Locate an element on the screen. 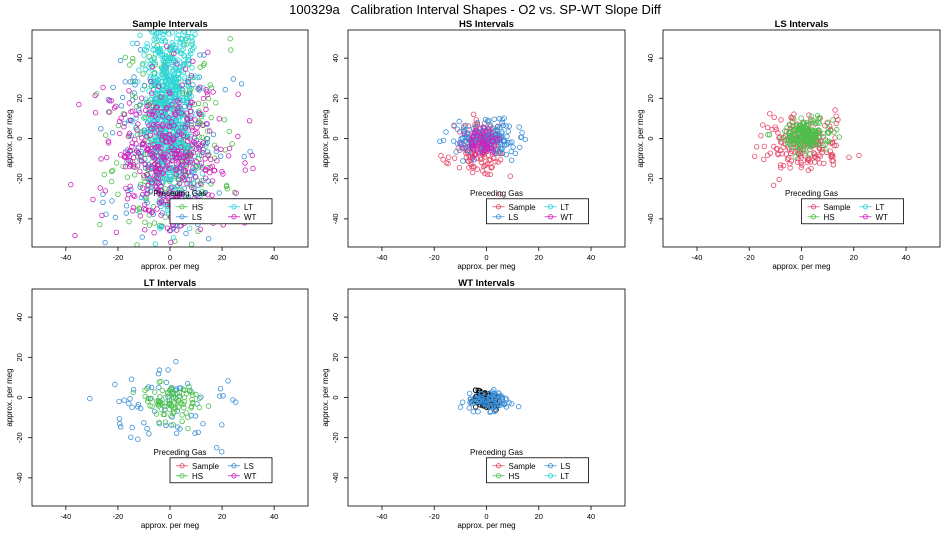  legend-label-wt: WT is located at coordinates (250, 476).